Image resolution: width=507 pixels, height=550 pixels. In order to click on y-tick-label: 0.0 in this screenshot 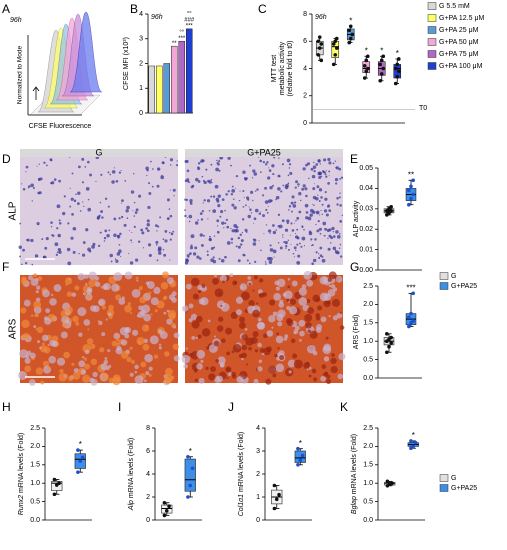, I will do `click(368, 378)`.